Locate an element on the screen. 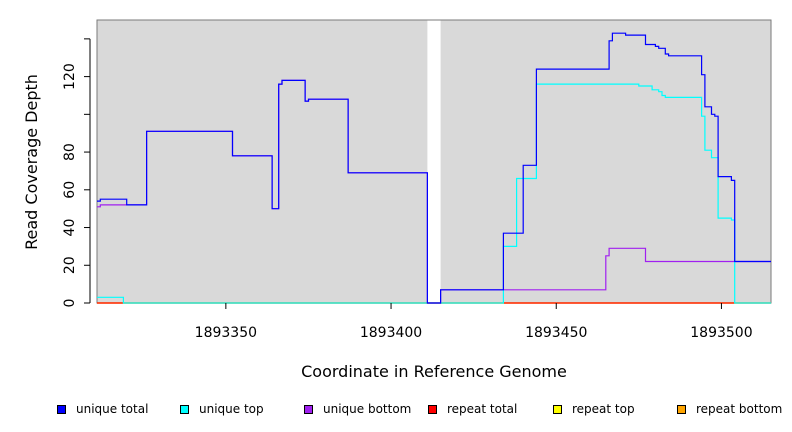 The height and width of the screenshot is (432, 792). legend-label: unique top is located at coordinates (231, 409).